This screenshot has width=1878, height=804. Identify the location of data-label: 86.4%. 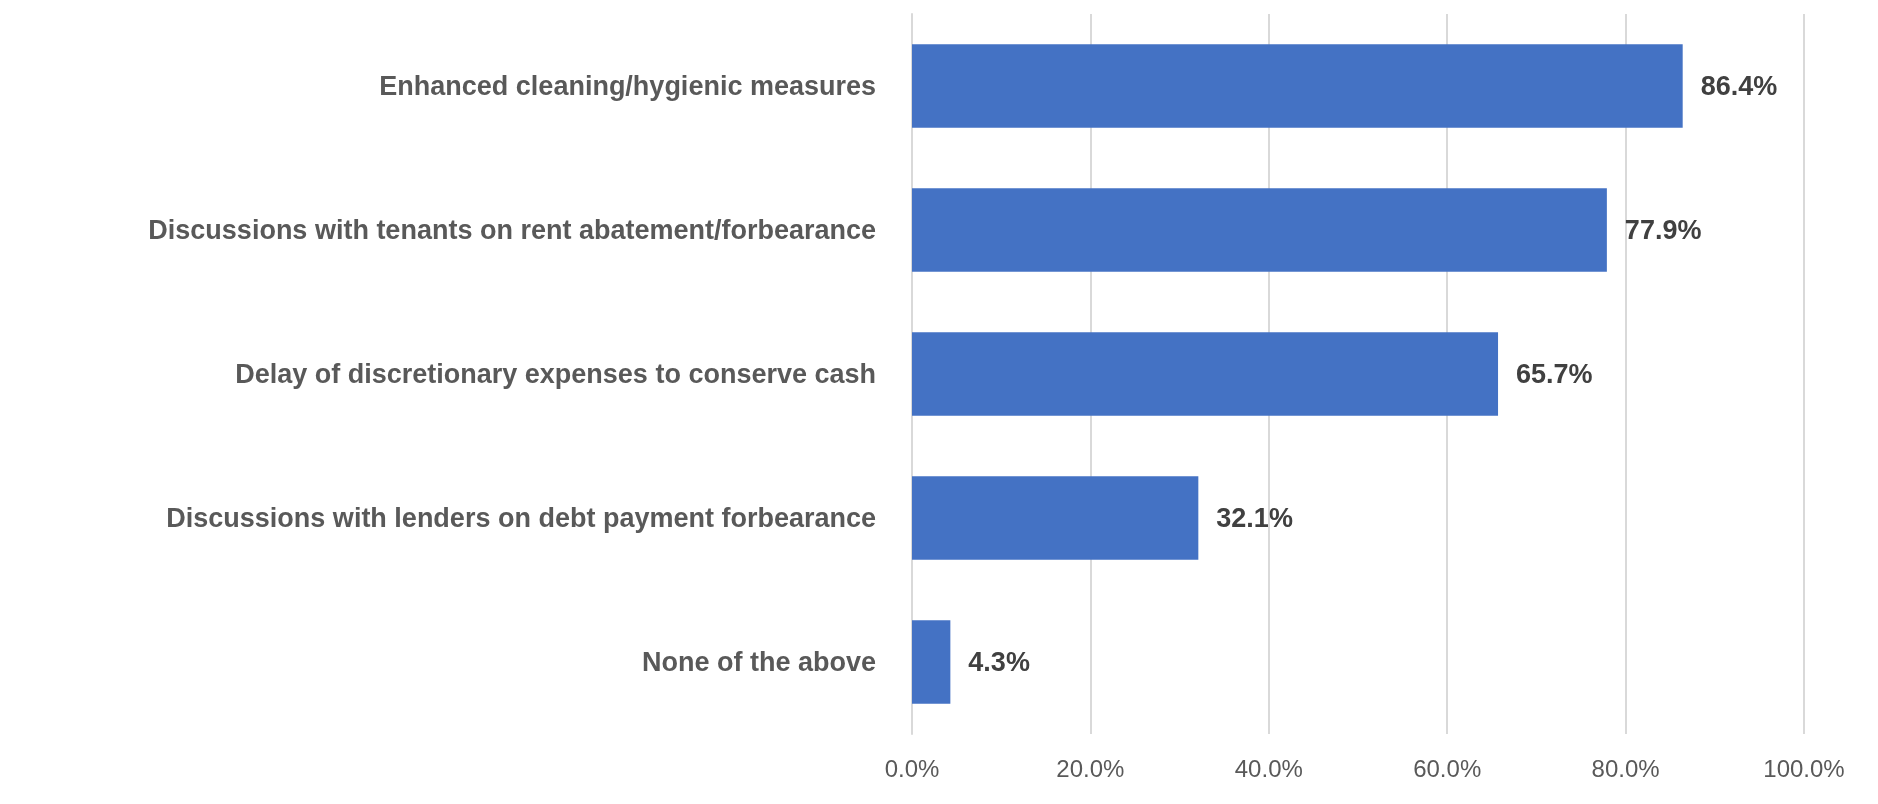
(1739, 86).